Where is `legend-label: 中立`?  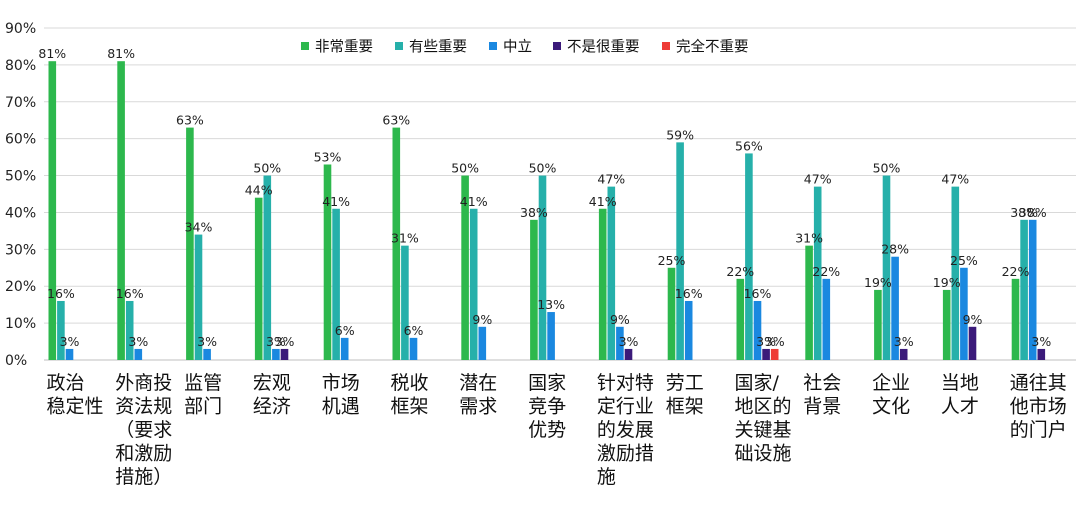 legend-label: 中立 is located at coordinates (517, 47).